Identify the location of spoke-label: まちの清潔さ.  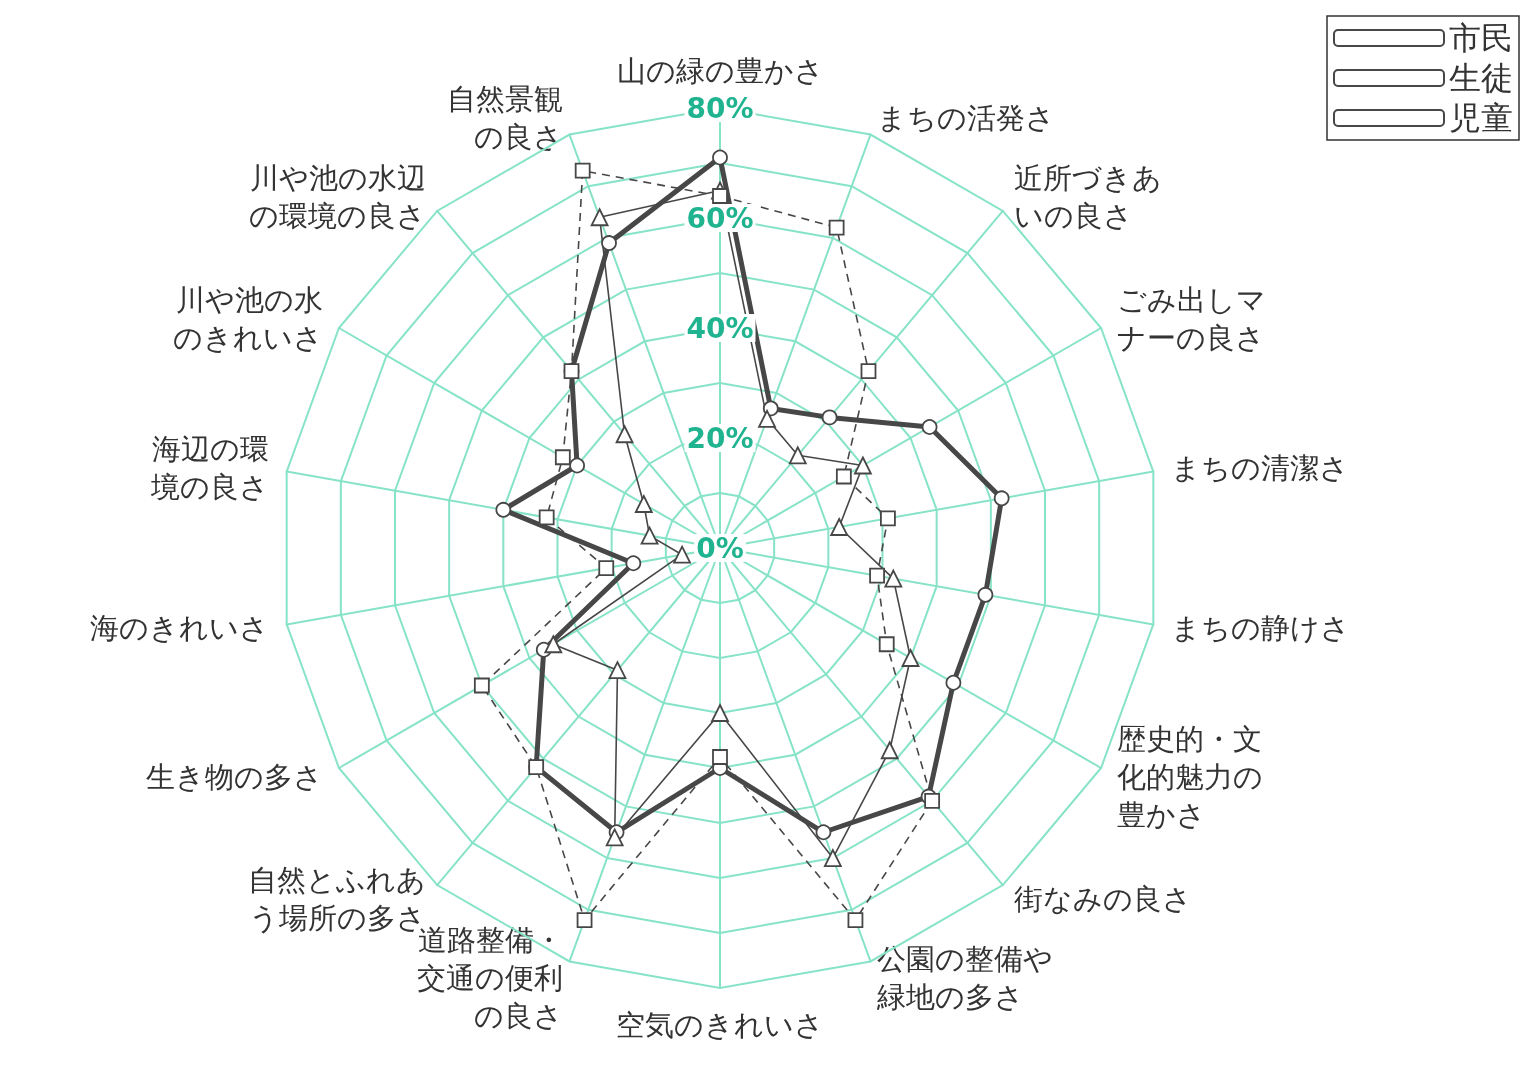
(1260, 468).